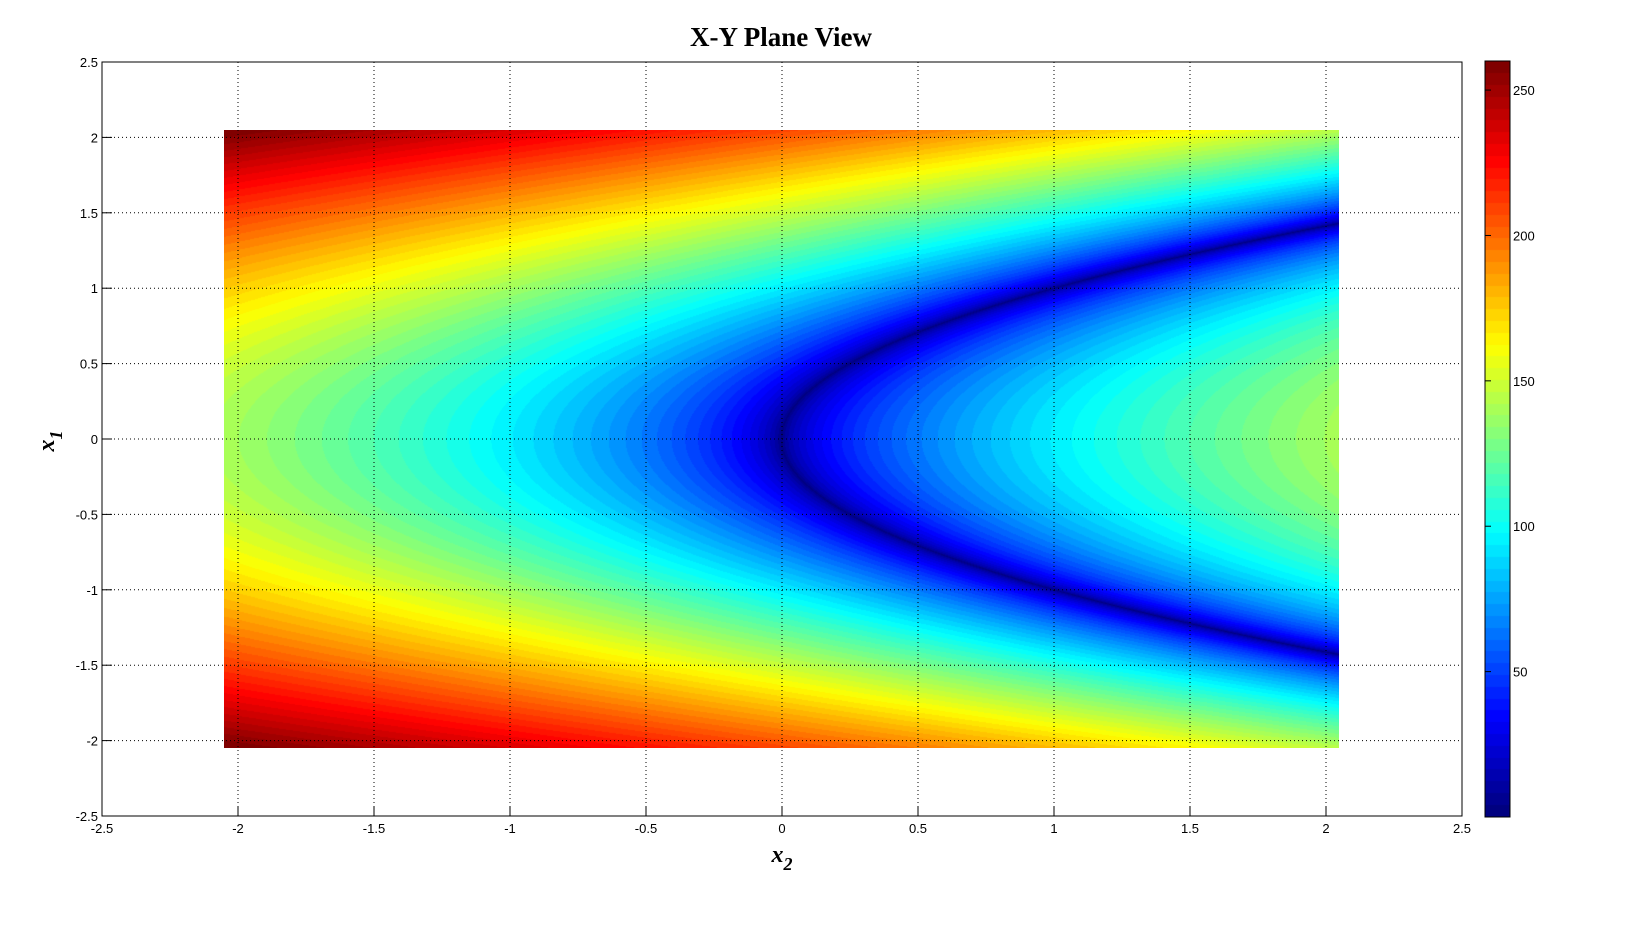 The image size is (1632, 945). I want to click on x-tick-label: 0, so click(781, 828).